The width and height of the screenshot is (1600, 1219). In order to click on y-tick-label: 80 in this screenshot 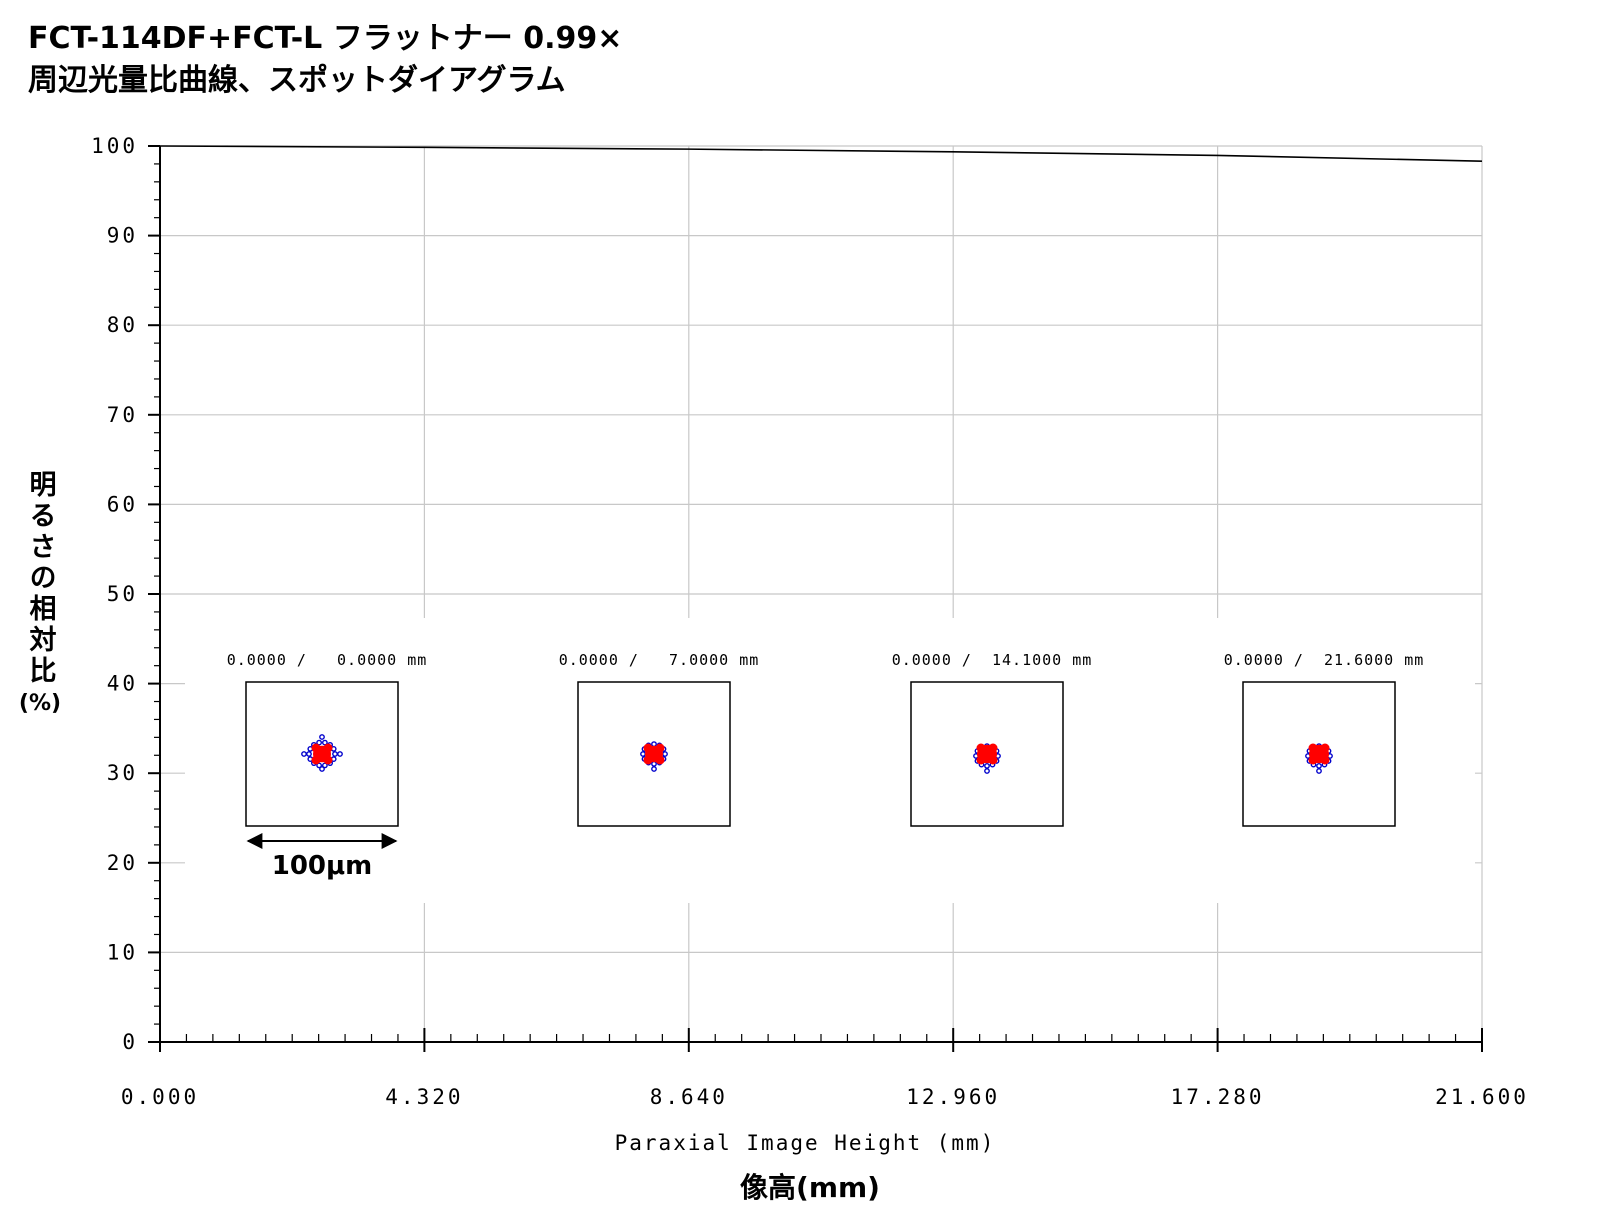, I will do `click(122, 325)`.